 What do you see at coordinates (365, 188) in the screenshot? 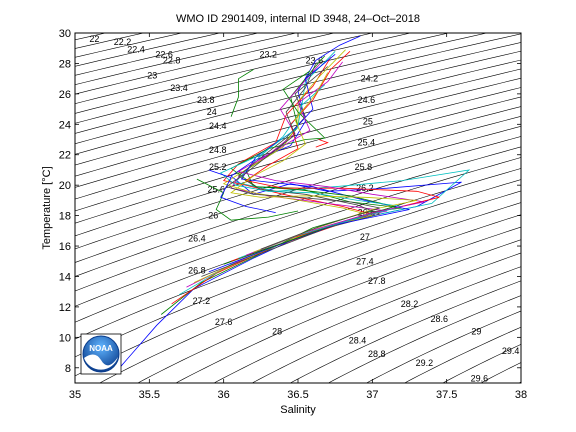
I see `isopycnal-label: 26.2` at bounding box center [365, 188].